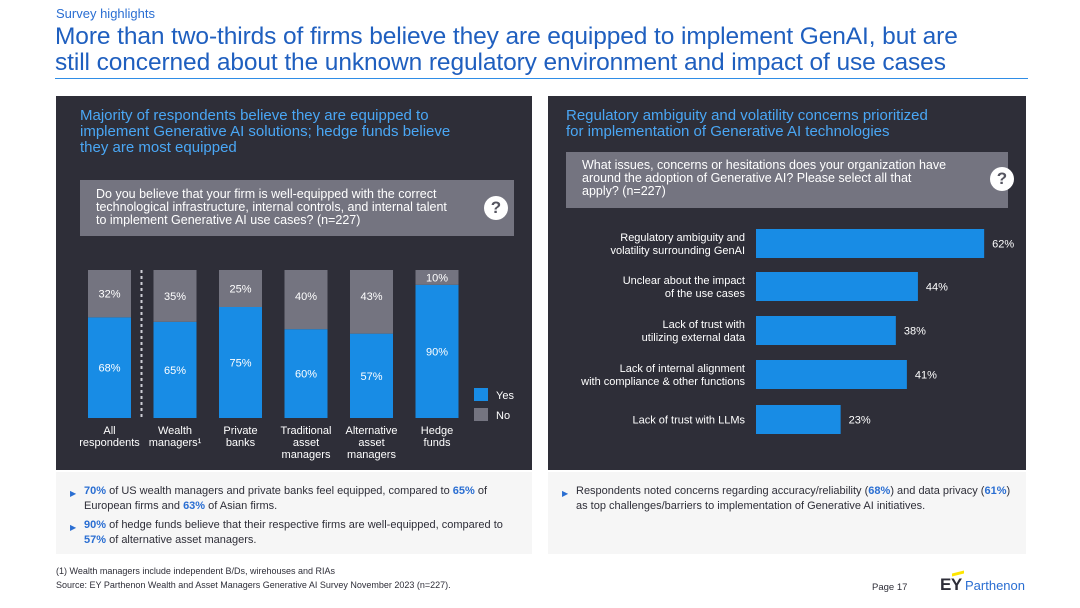 The image size is (1080, 608). What do you see at coordinates (109, 431) in the screenshot?
I see `category-label: All` at bounding box center [109, 431].